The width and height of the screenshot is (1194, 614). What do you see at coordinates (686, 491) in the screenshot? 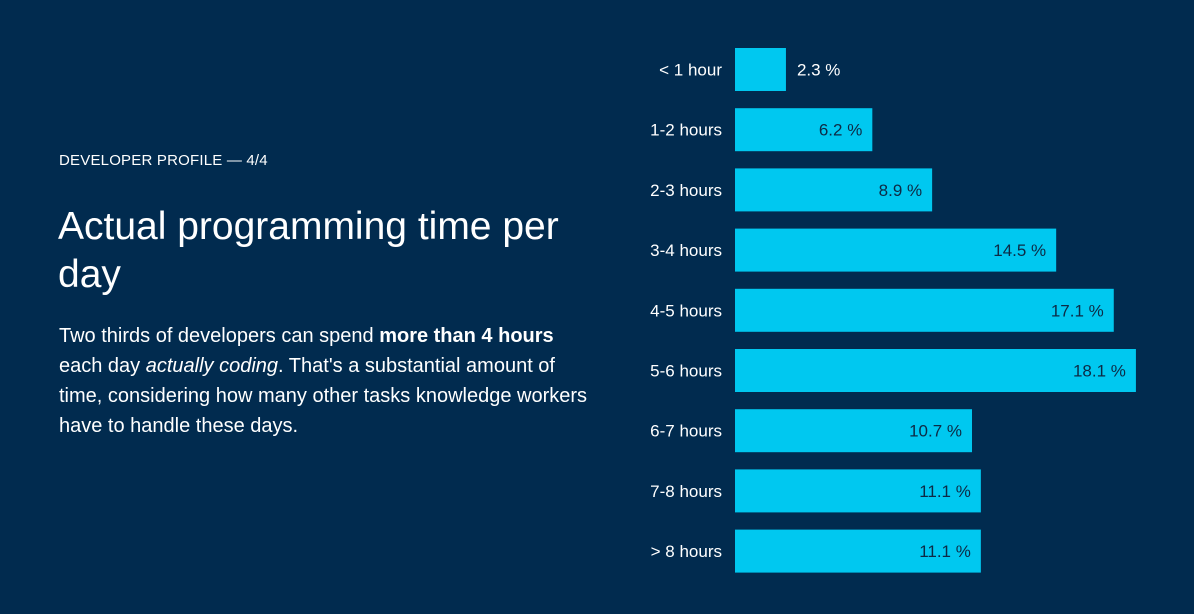
I see `category-label: 7-8 hours` at bounding box center [686, 491].